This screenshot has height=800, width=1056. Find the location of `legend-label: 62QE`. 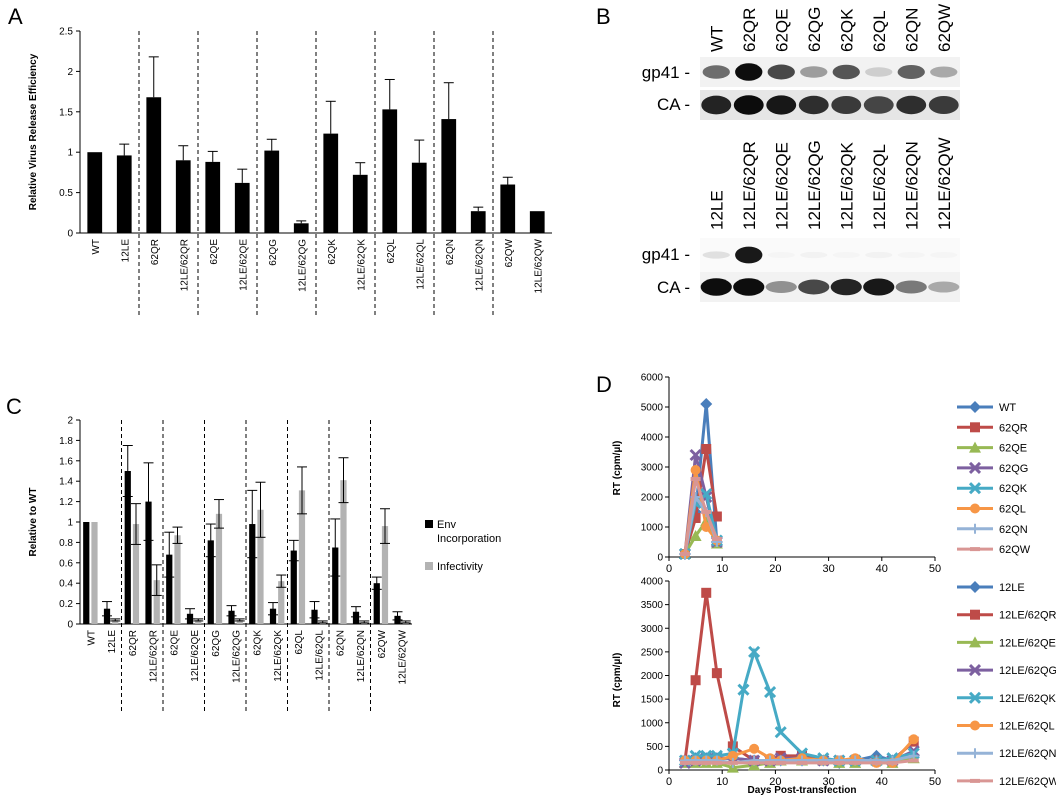

legend-label: 62QE is located at coordinates (1013, 449).